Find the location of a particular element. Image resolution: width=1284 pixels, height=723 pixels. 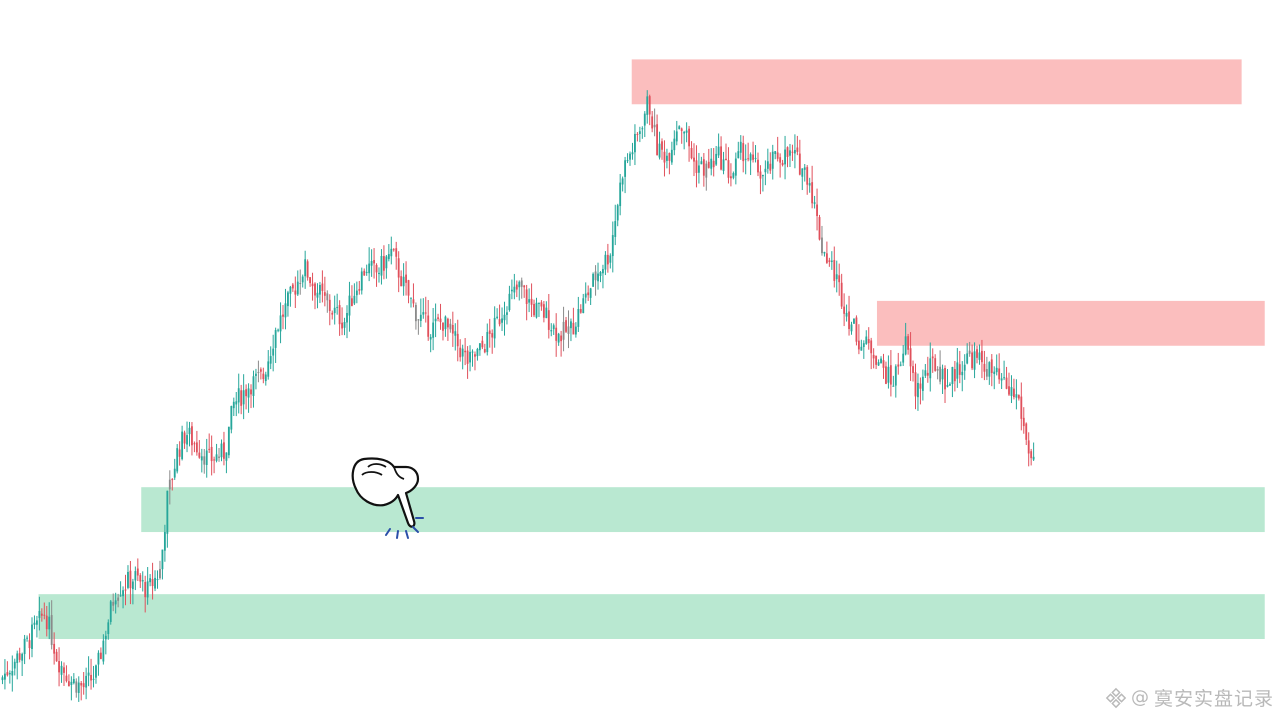

watermark-handle: 寞安实盘记录 is located at coordinates (1213, 699).